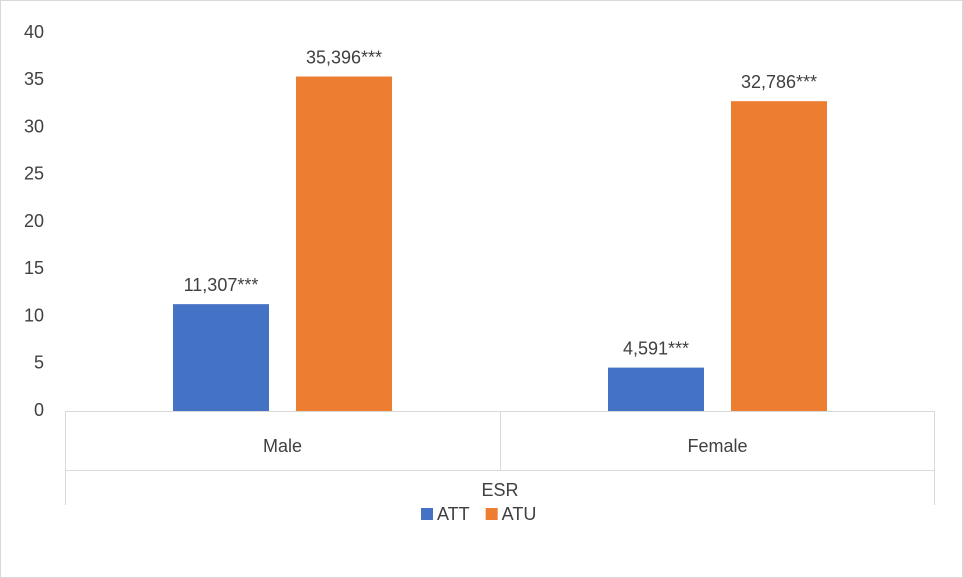  I want to click on x-tick-label: Female, so click(717, 446).